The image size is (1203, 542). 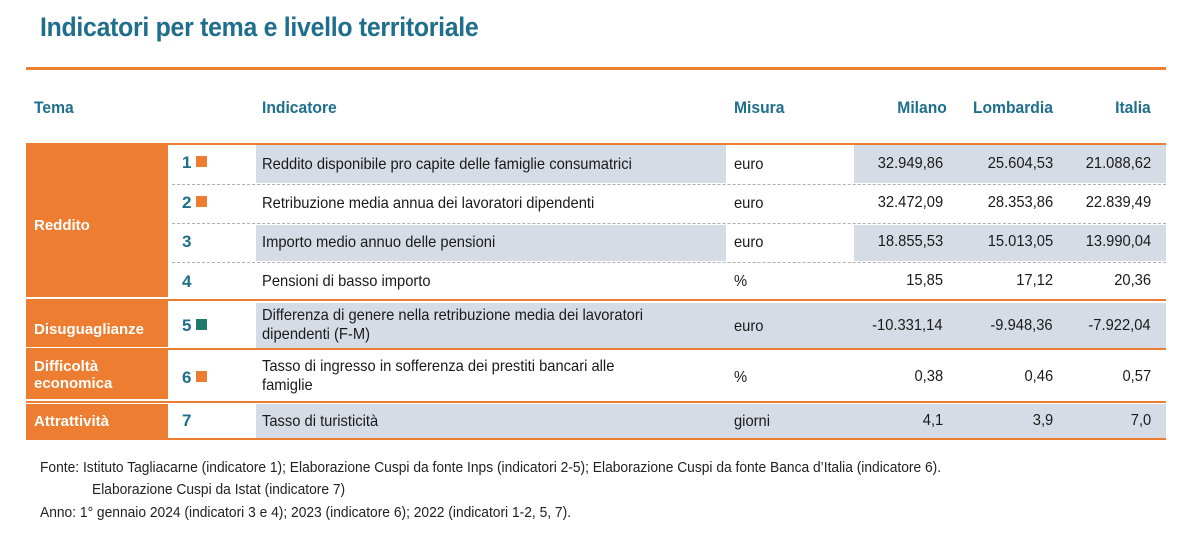 I want to click on row3-values-shade, so click(x=1010, y=243).